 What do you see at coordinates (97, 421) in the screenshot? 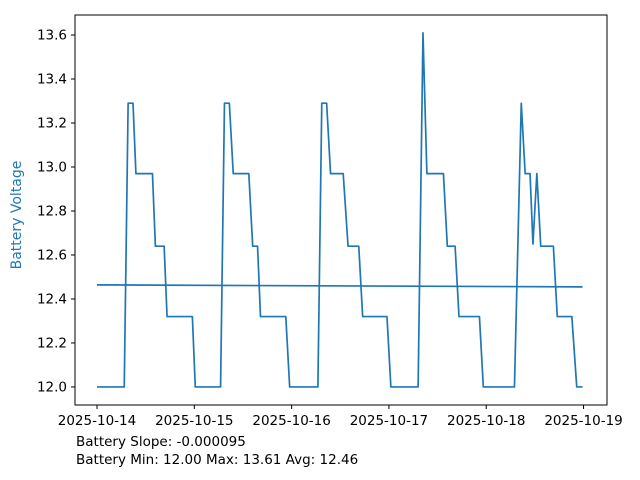
I see `x-tick-label: 2025-10-14` at bounding box center [97, 421].